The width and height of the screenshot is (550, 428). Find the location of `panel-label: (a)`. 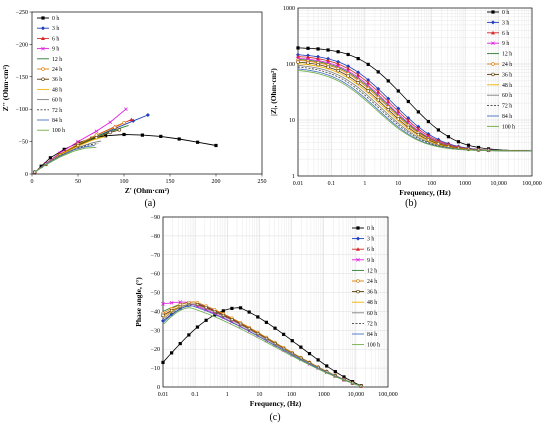

panel-label: (a) is located at coordinates (149, 203).